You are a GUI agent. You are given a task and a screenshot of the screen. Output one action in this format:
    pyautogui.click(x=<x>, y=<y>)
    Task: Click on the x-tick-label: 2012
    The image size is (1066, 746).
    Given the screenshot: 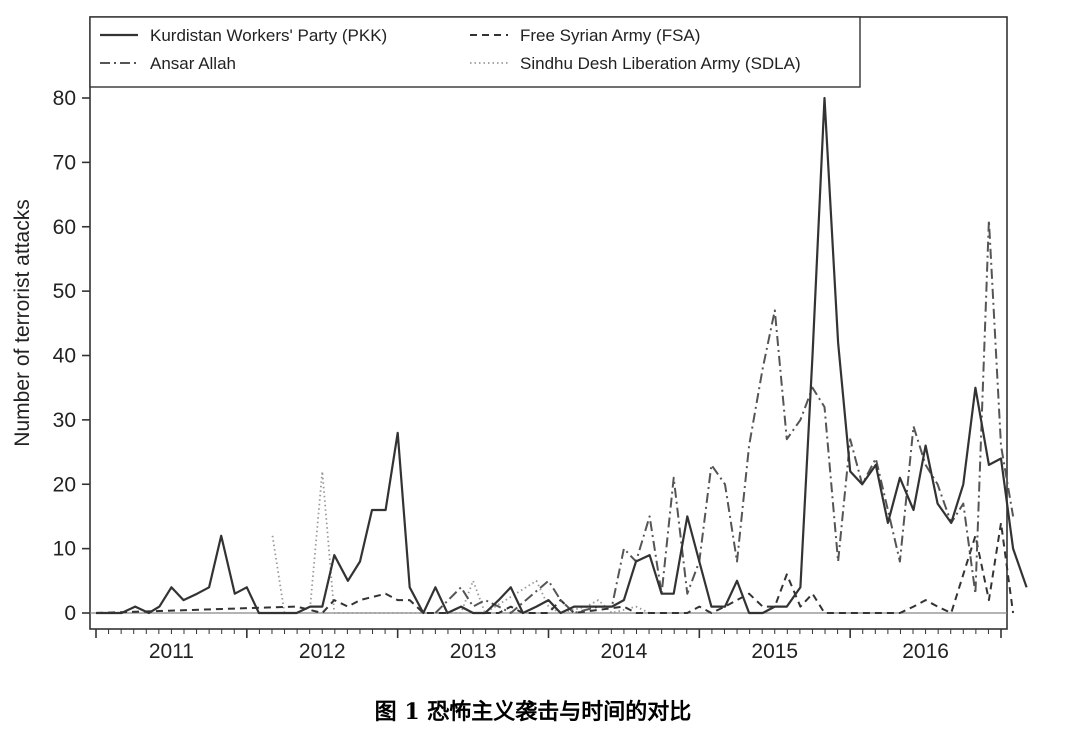 What is the action you would take?
    pyautogui.click(x=322, y=651)
    